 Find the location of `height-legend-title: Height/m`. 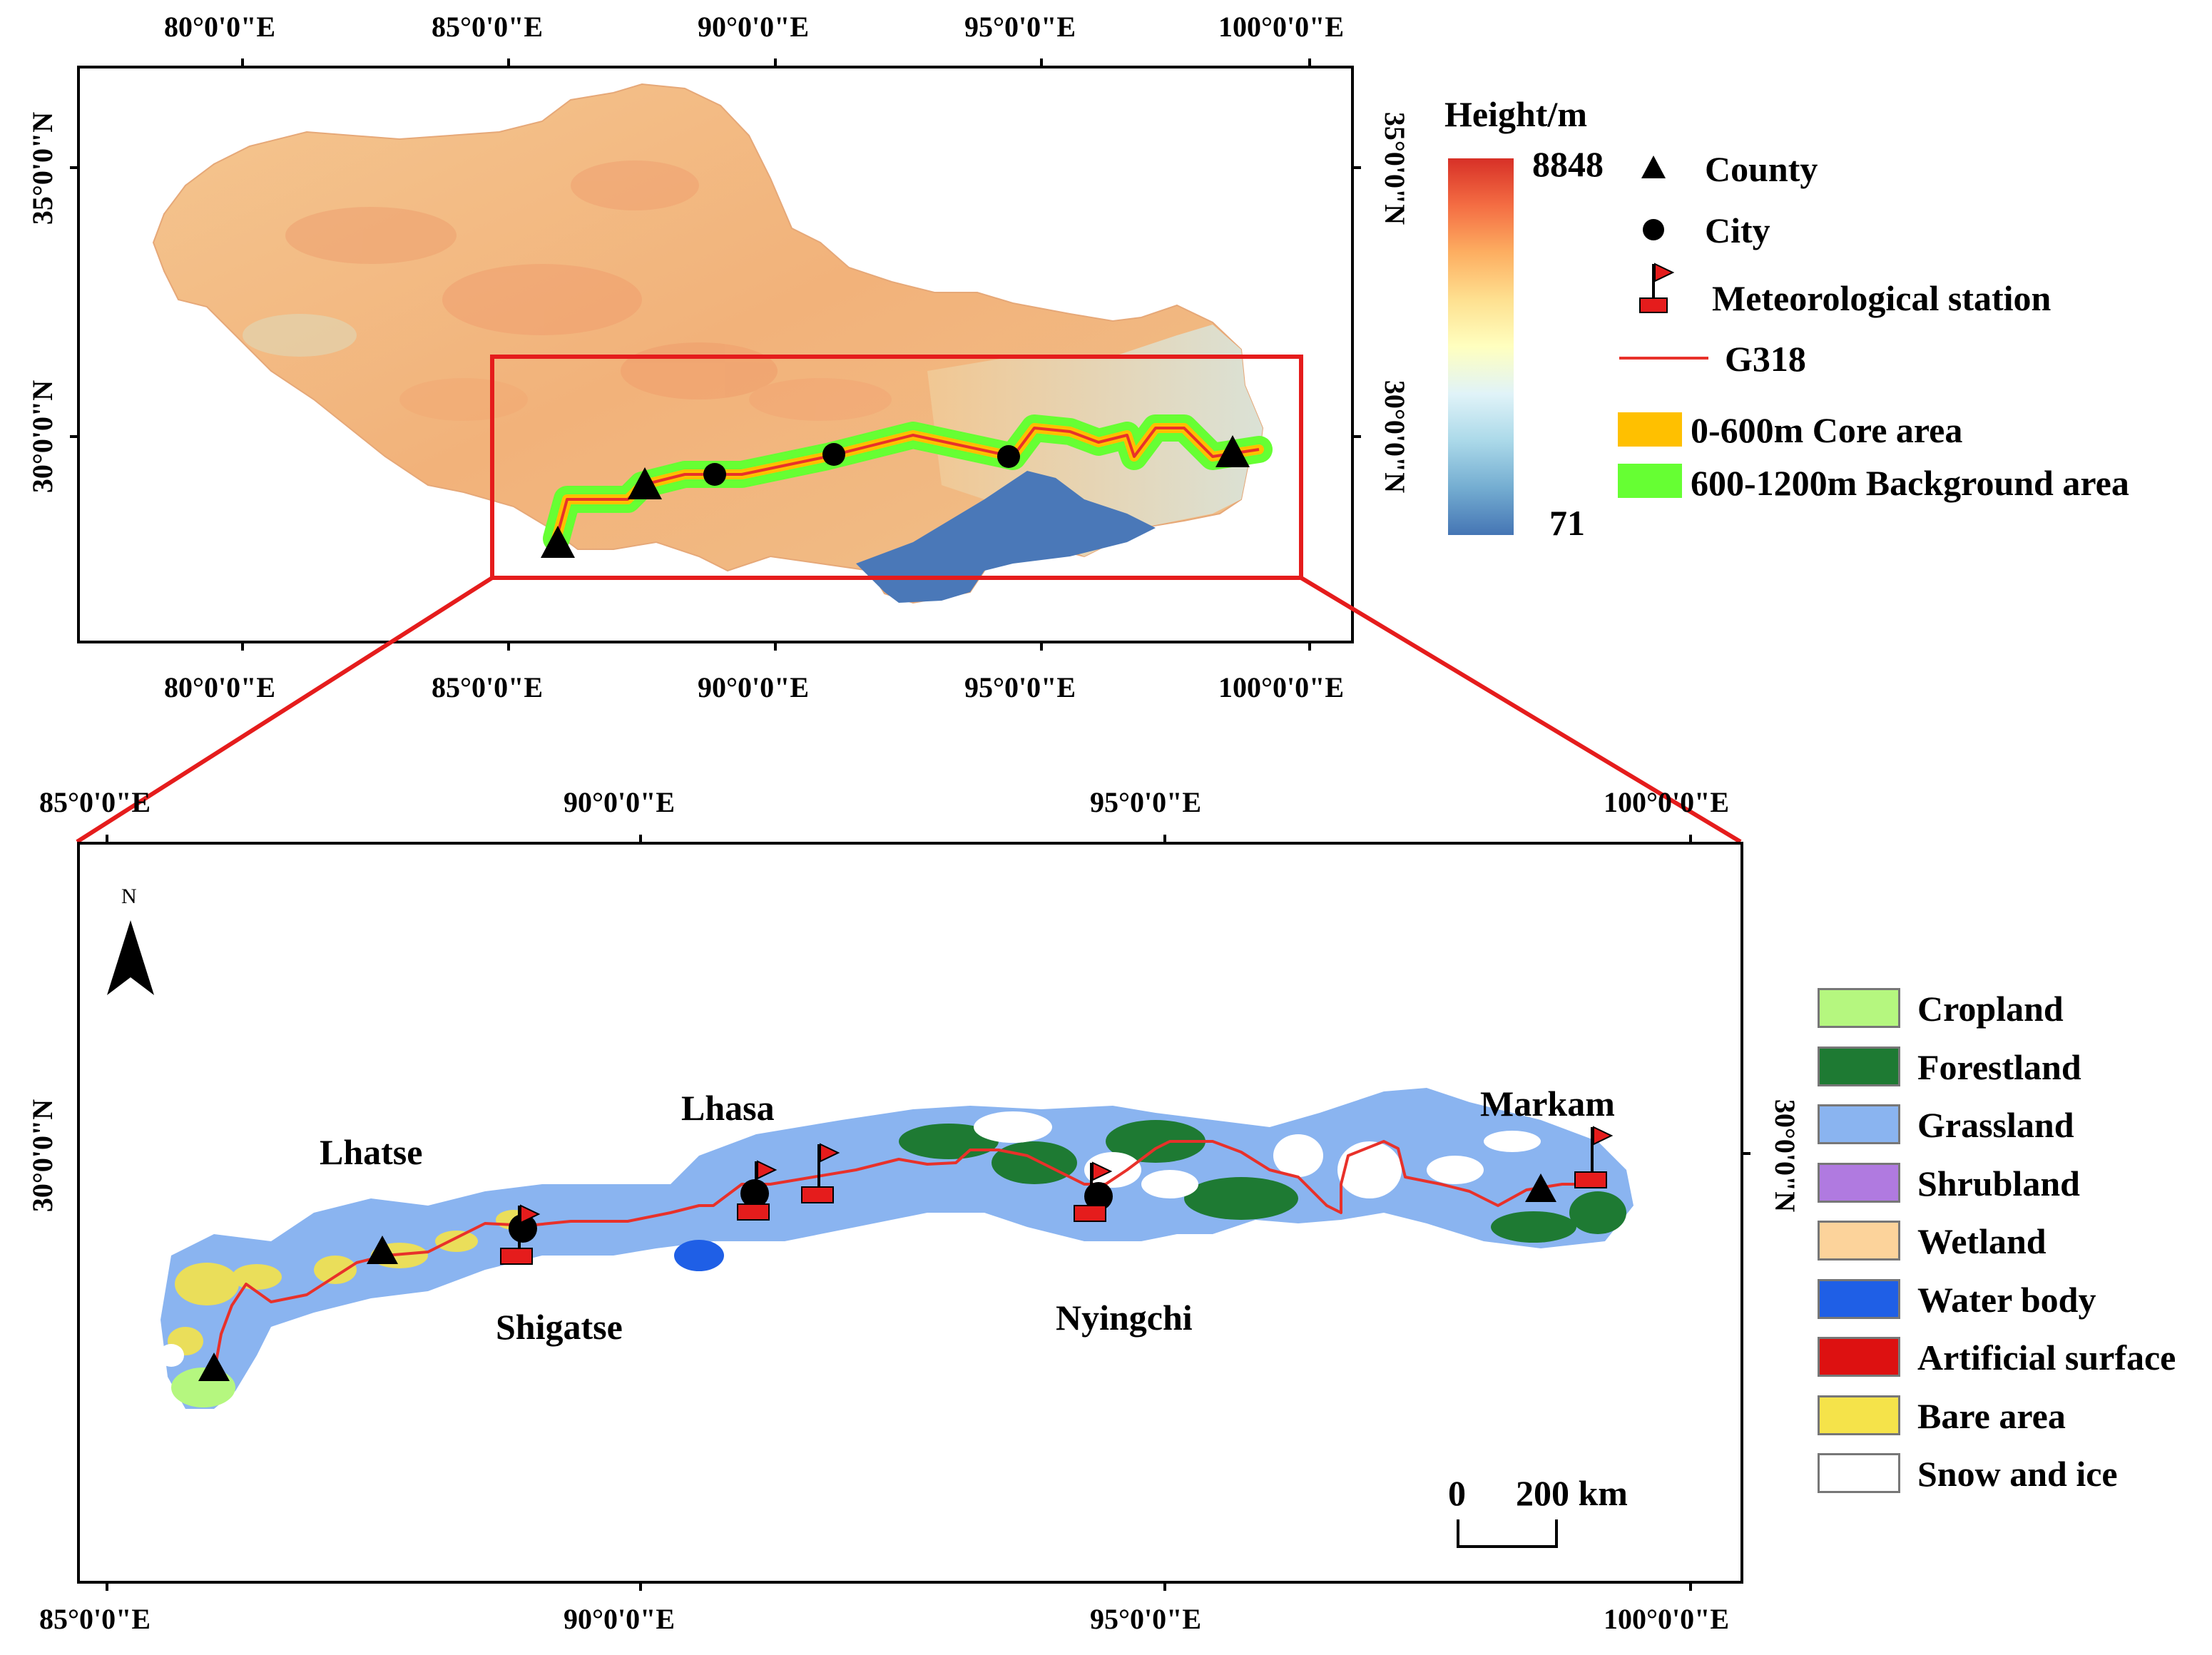

height-legend-title: Height/m is located at coordinates (1516, 114).